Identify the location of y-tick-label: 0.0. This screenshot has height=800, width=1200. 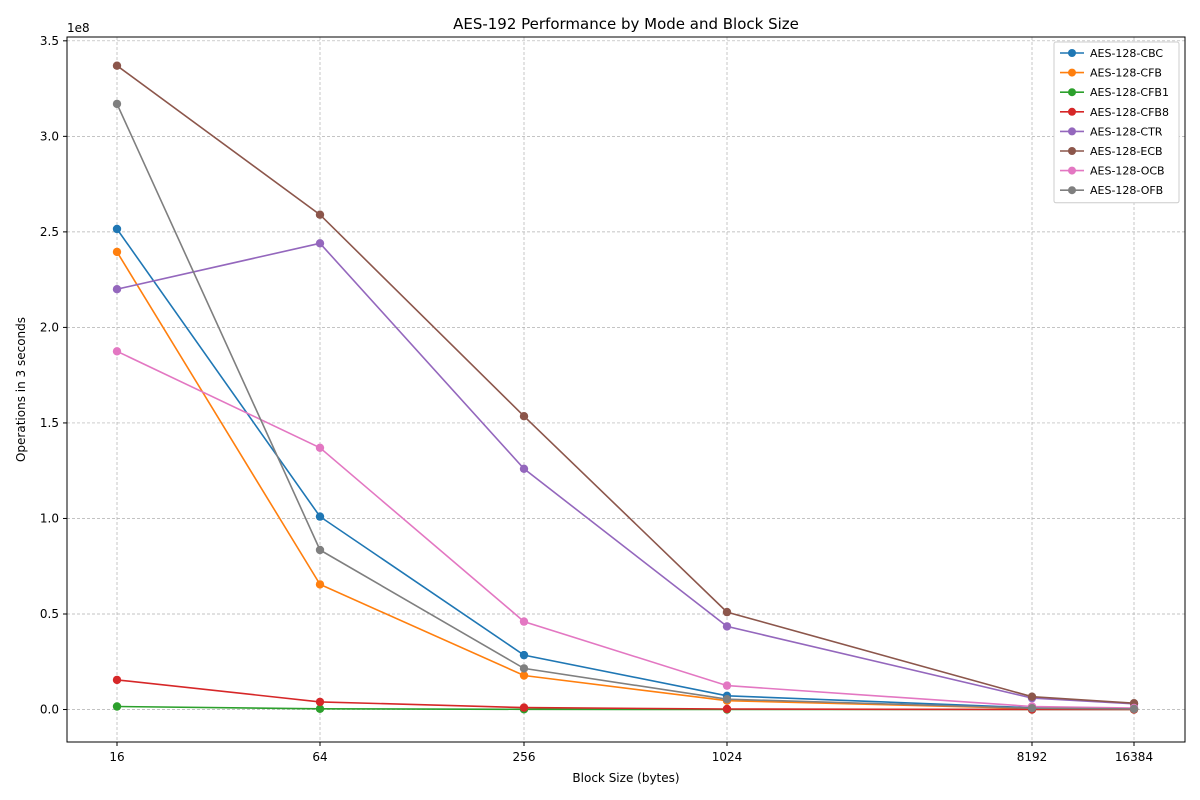
(49, 710).